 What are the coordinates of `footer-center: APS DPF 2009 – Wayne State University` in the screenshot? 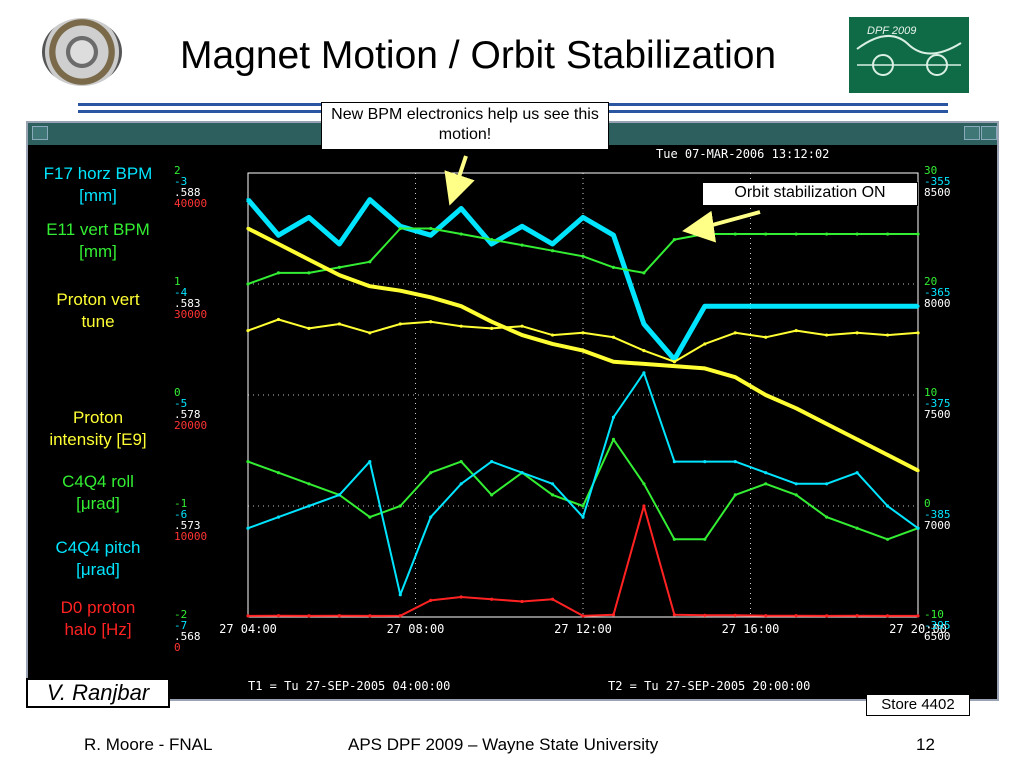 It's located at (503, 744).